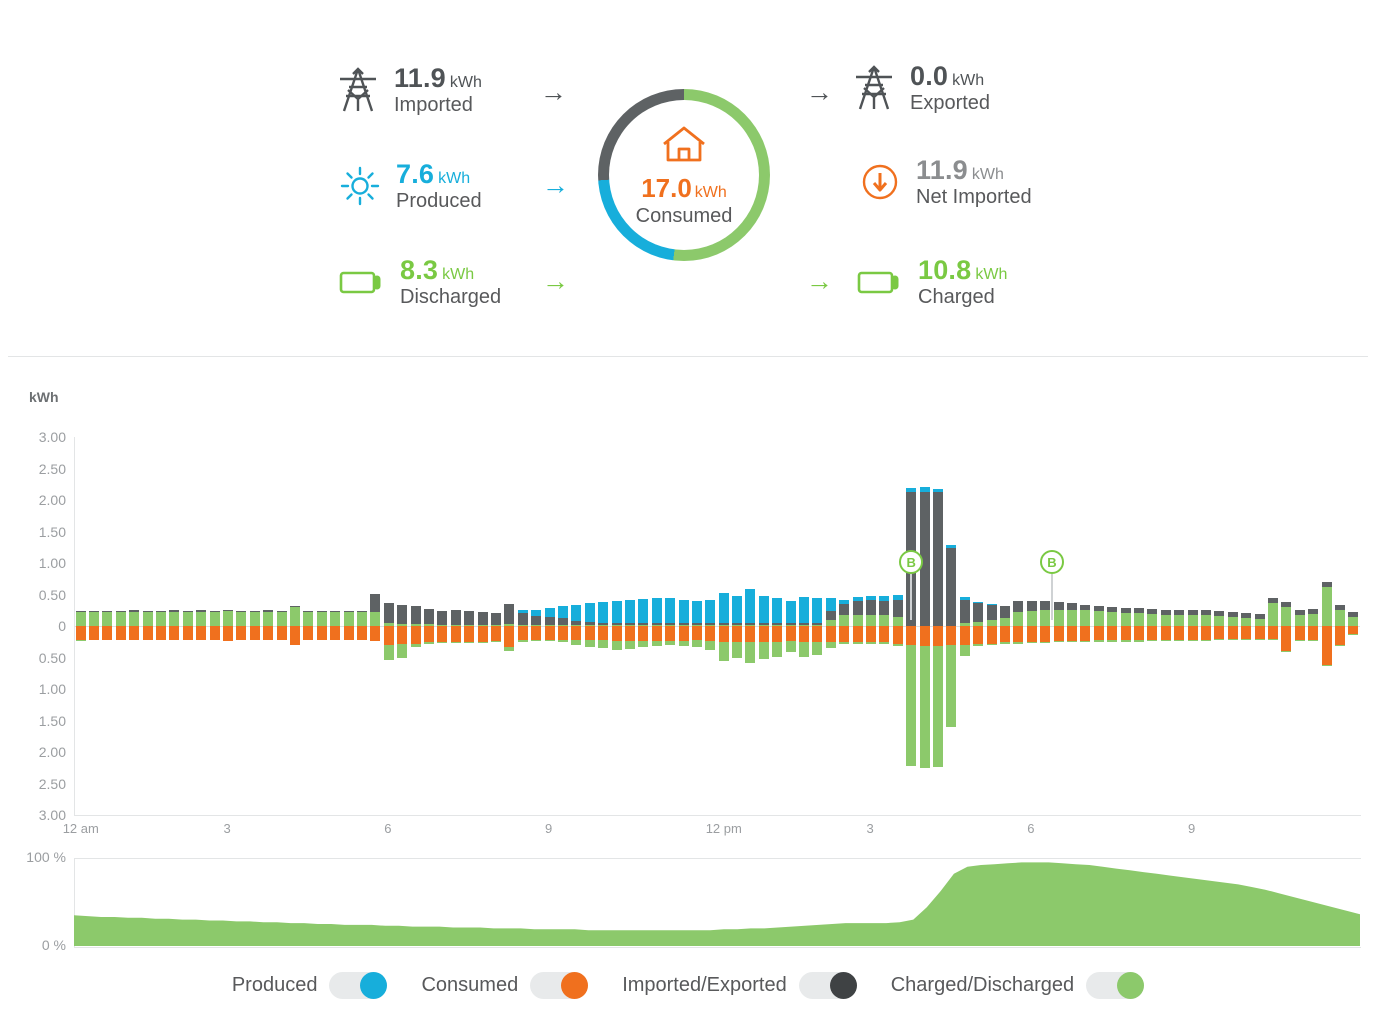 The image size is (1376, 1024). Describe the element at coordinates (1018, 985) in the screenshot. I see `legend-item: Charged/Discharged` at that location.